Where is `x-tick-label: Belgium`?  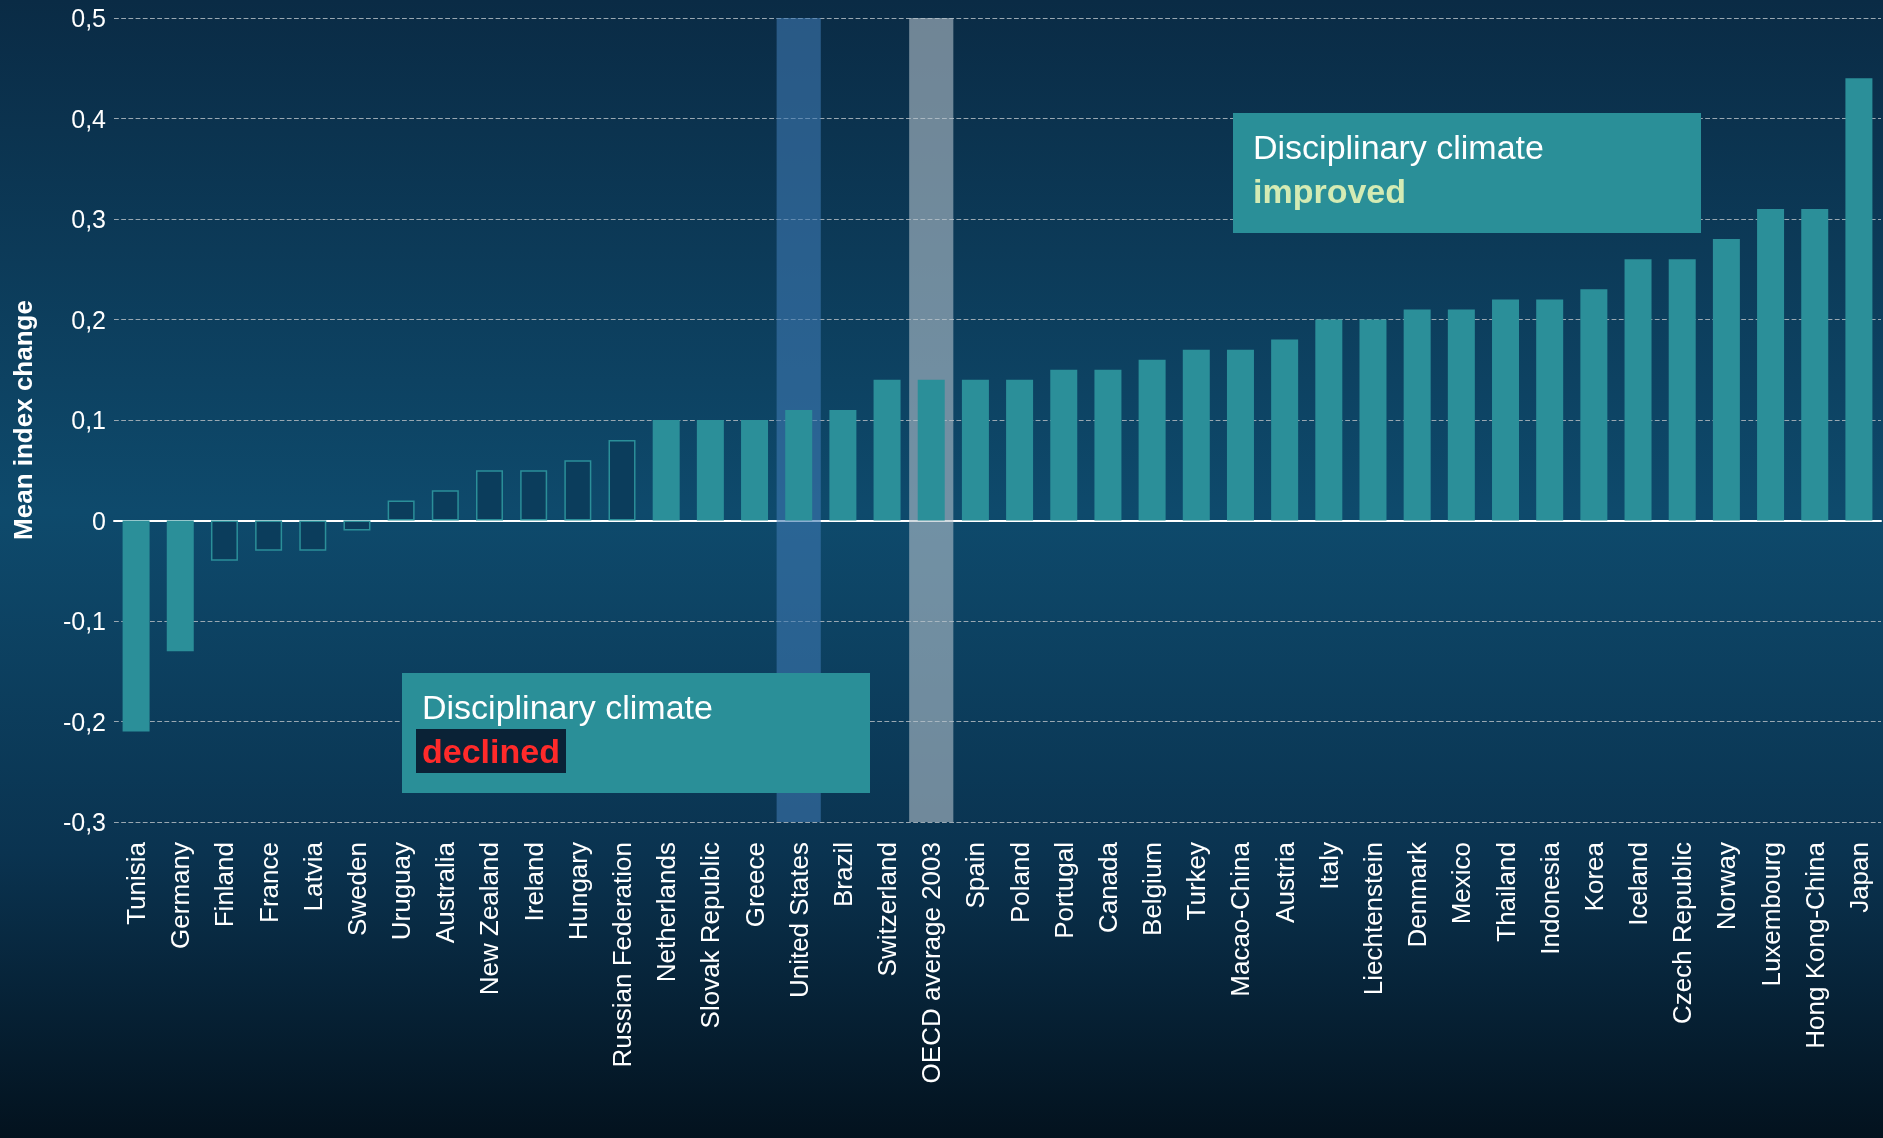
x-tick-label: Belgium is located at coordinates (1152, 889).